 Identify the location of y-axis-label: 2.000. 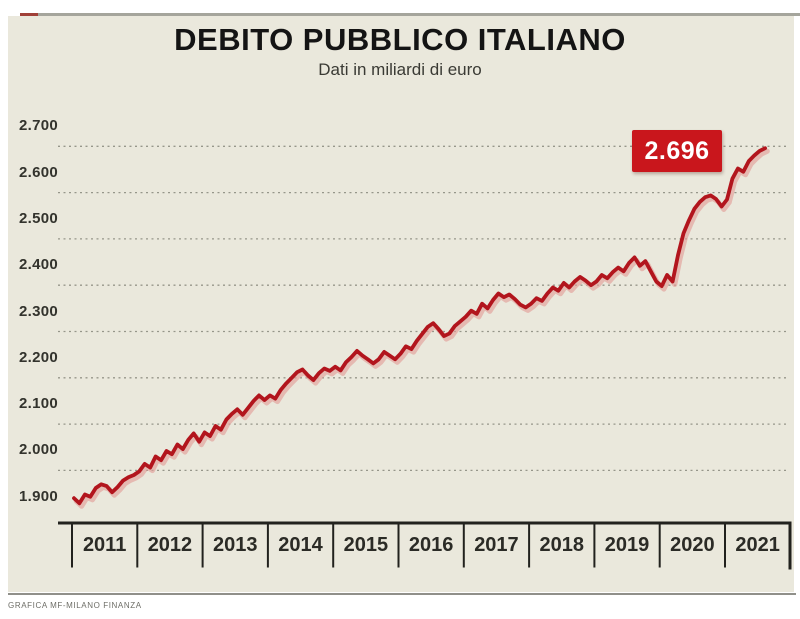
(38, 450).